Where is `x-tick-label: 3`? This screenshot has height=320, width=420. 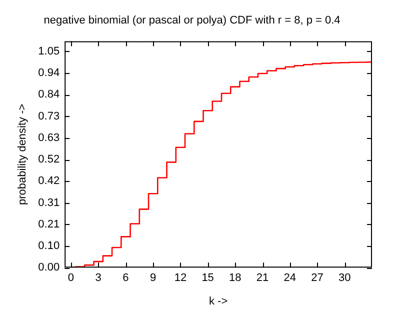 x-tick-label: 3 is located at coordinates (98, 278).